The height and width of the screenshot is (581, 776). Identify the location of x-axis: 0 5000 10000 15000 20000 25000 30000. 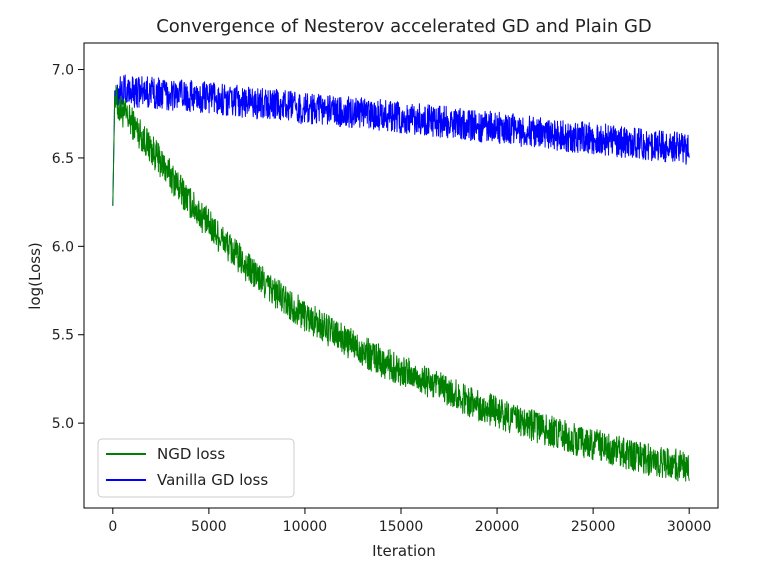
(409, 521).